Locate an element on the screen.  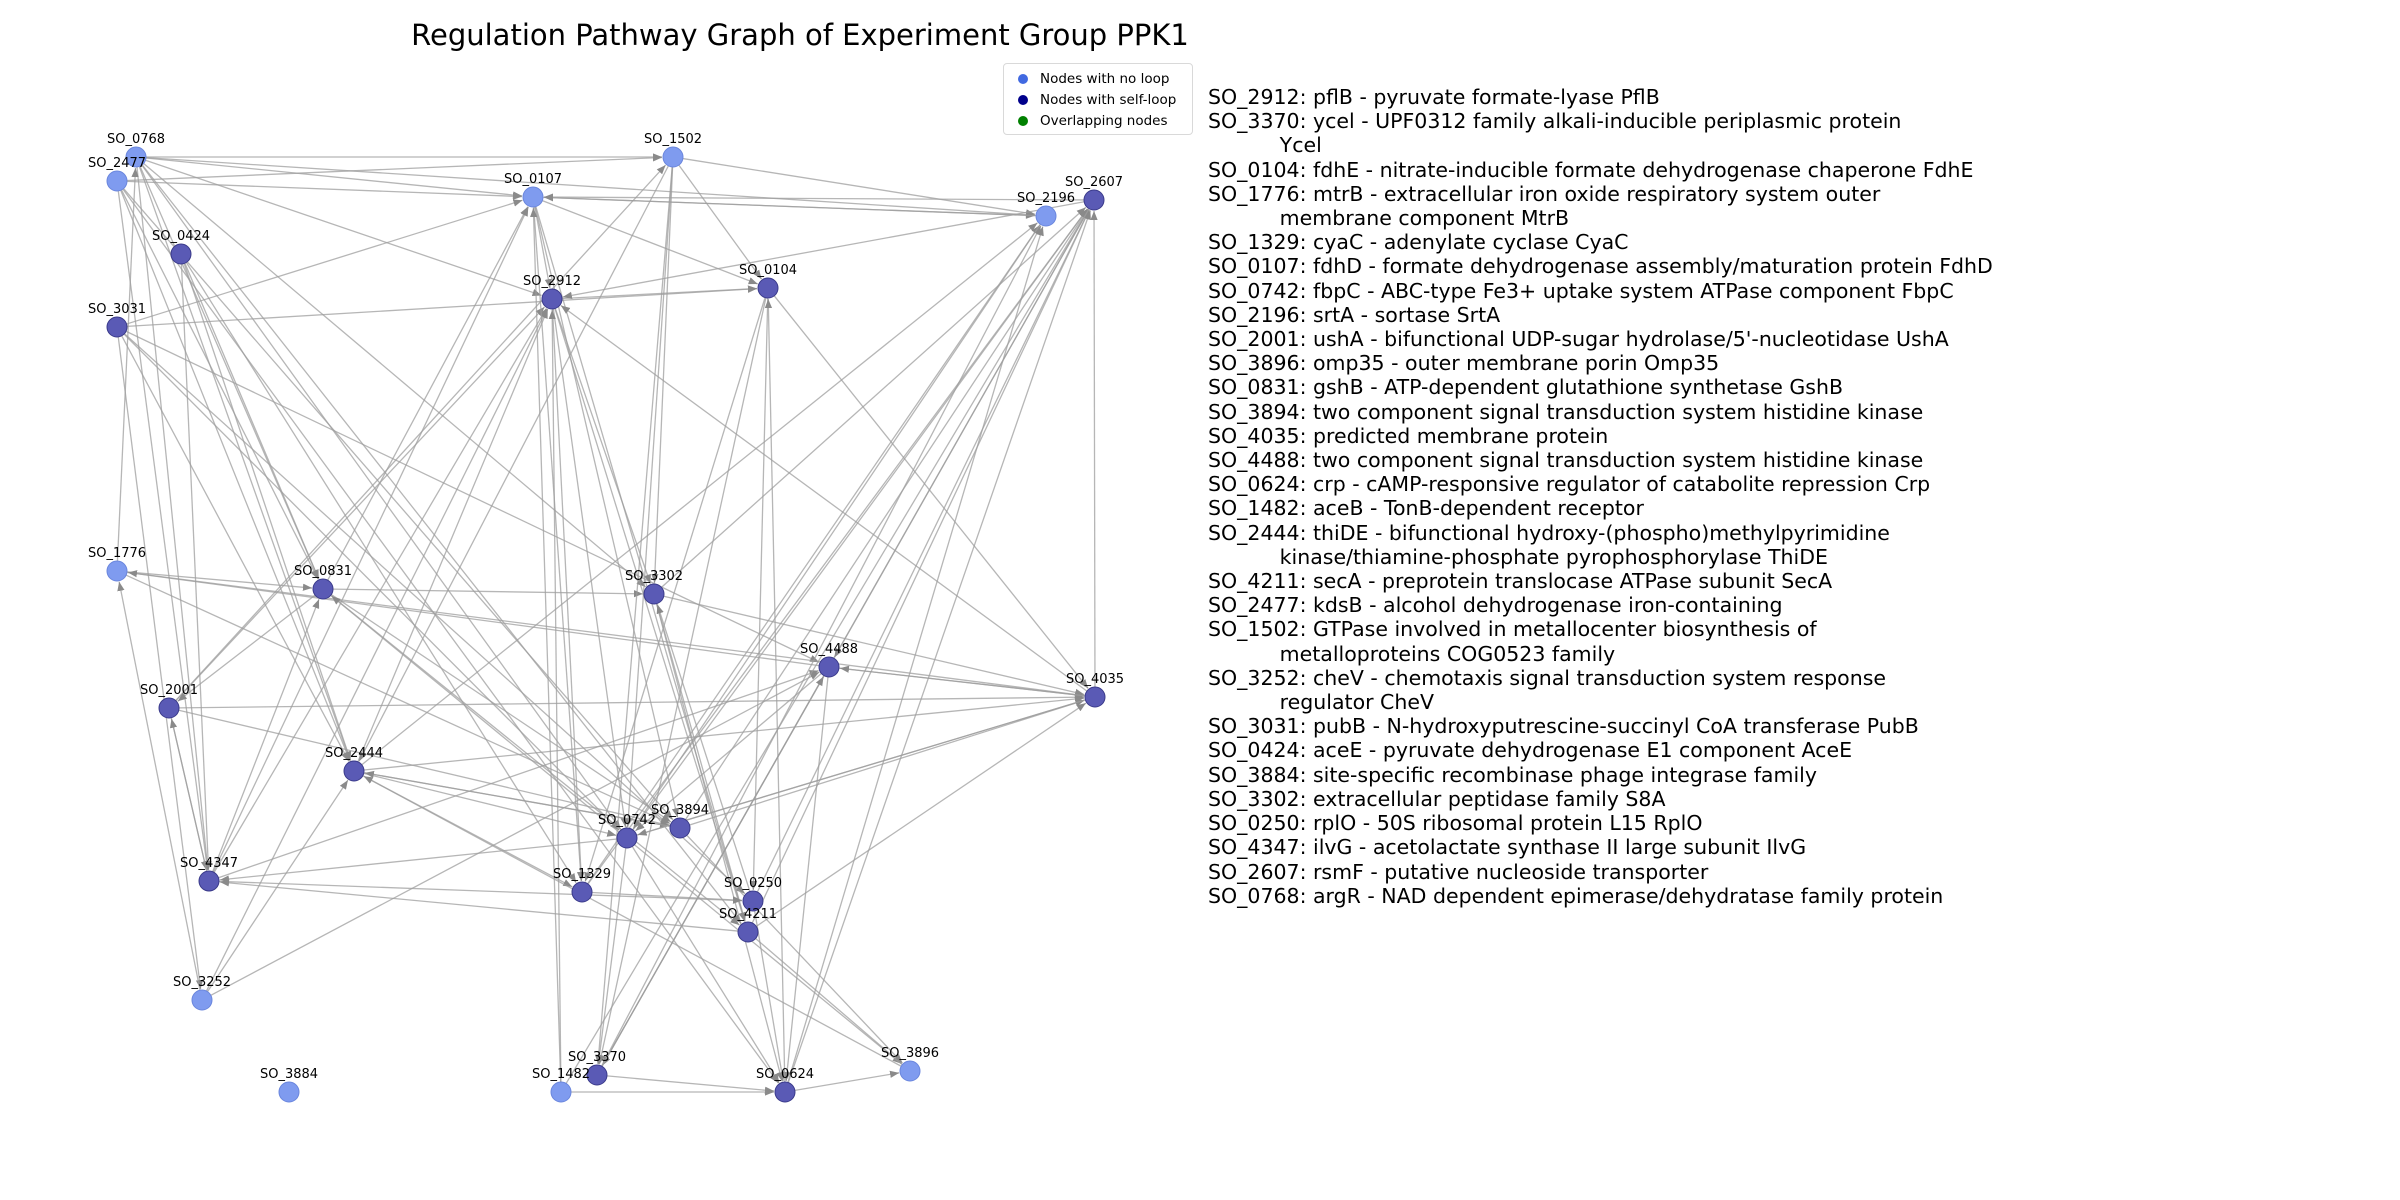
node-label: SO_4347 is located at coordinates (209, 863).